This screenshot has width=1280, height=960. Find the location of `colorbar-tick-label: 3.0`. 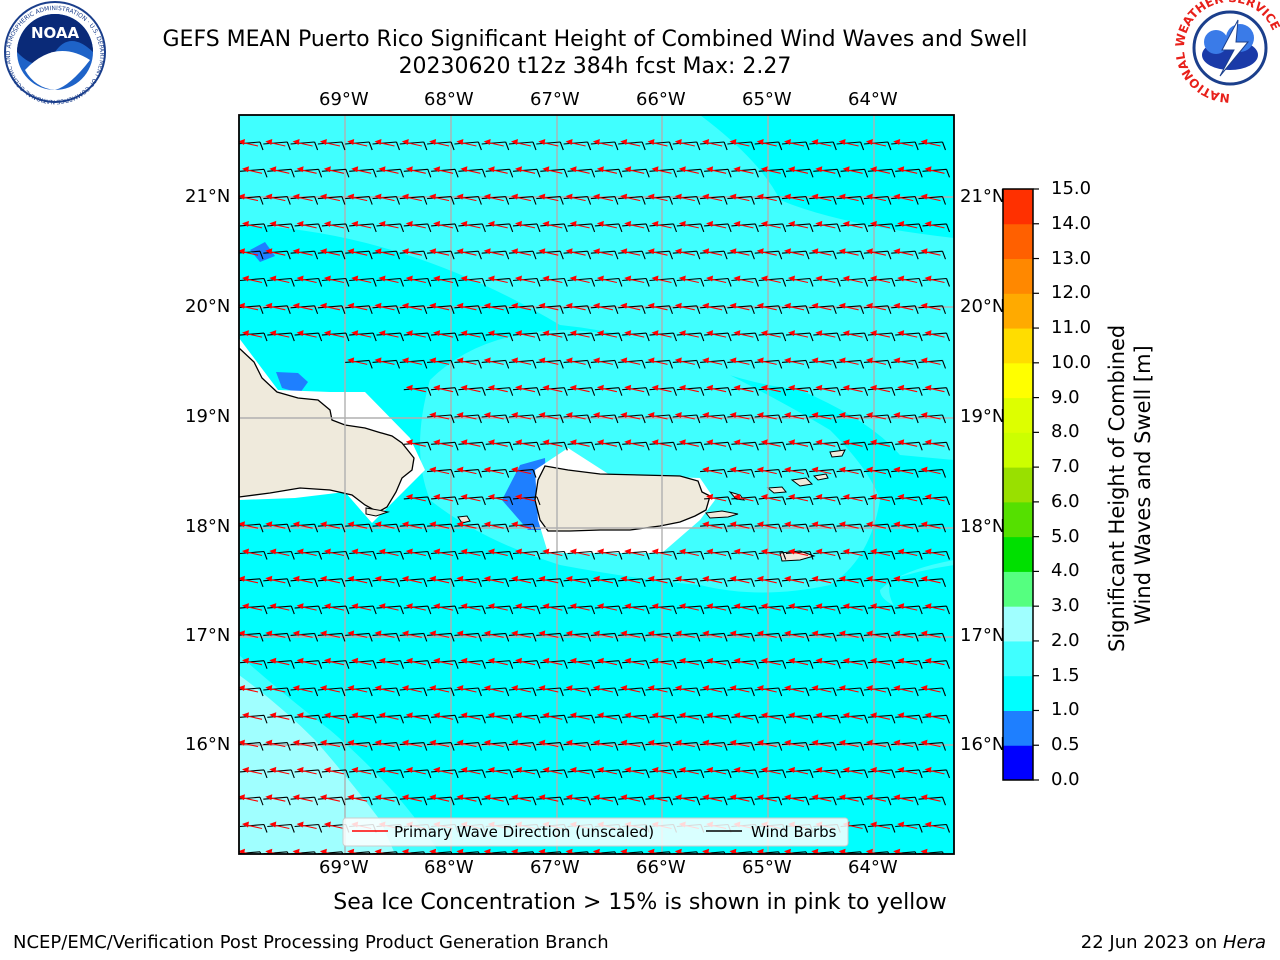

colorbar-tick-label: 3.0 is located at coordinates (1065, 606).